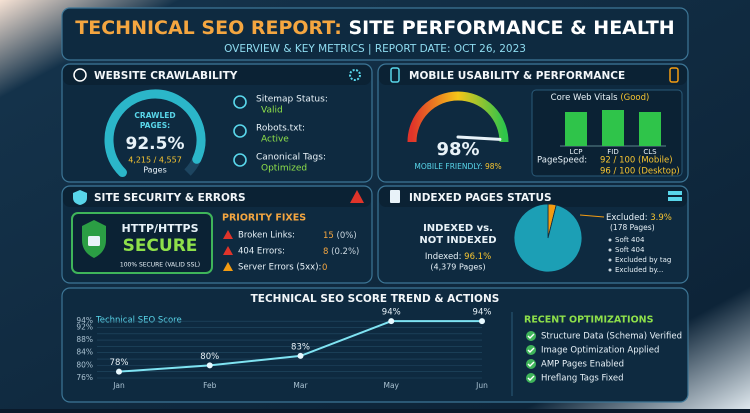 This screenshot has width=750, height=413. What do you see at coordinates (480, 198) in the screenshot?
I see `panel-title: INDEXED PAGES STATUS` at bounding box center [480, 198].